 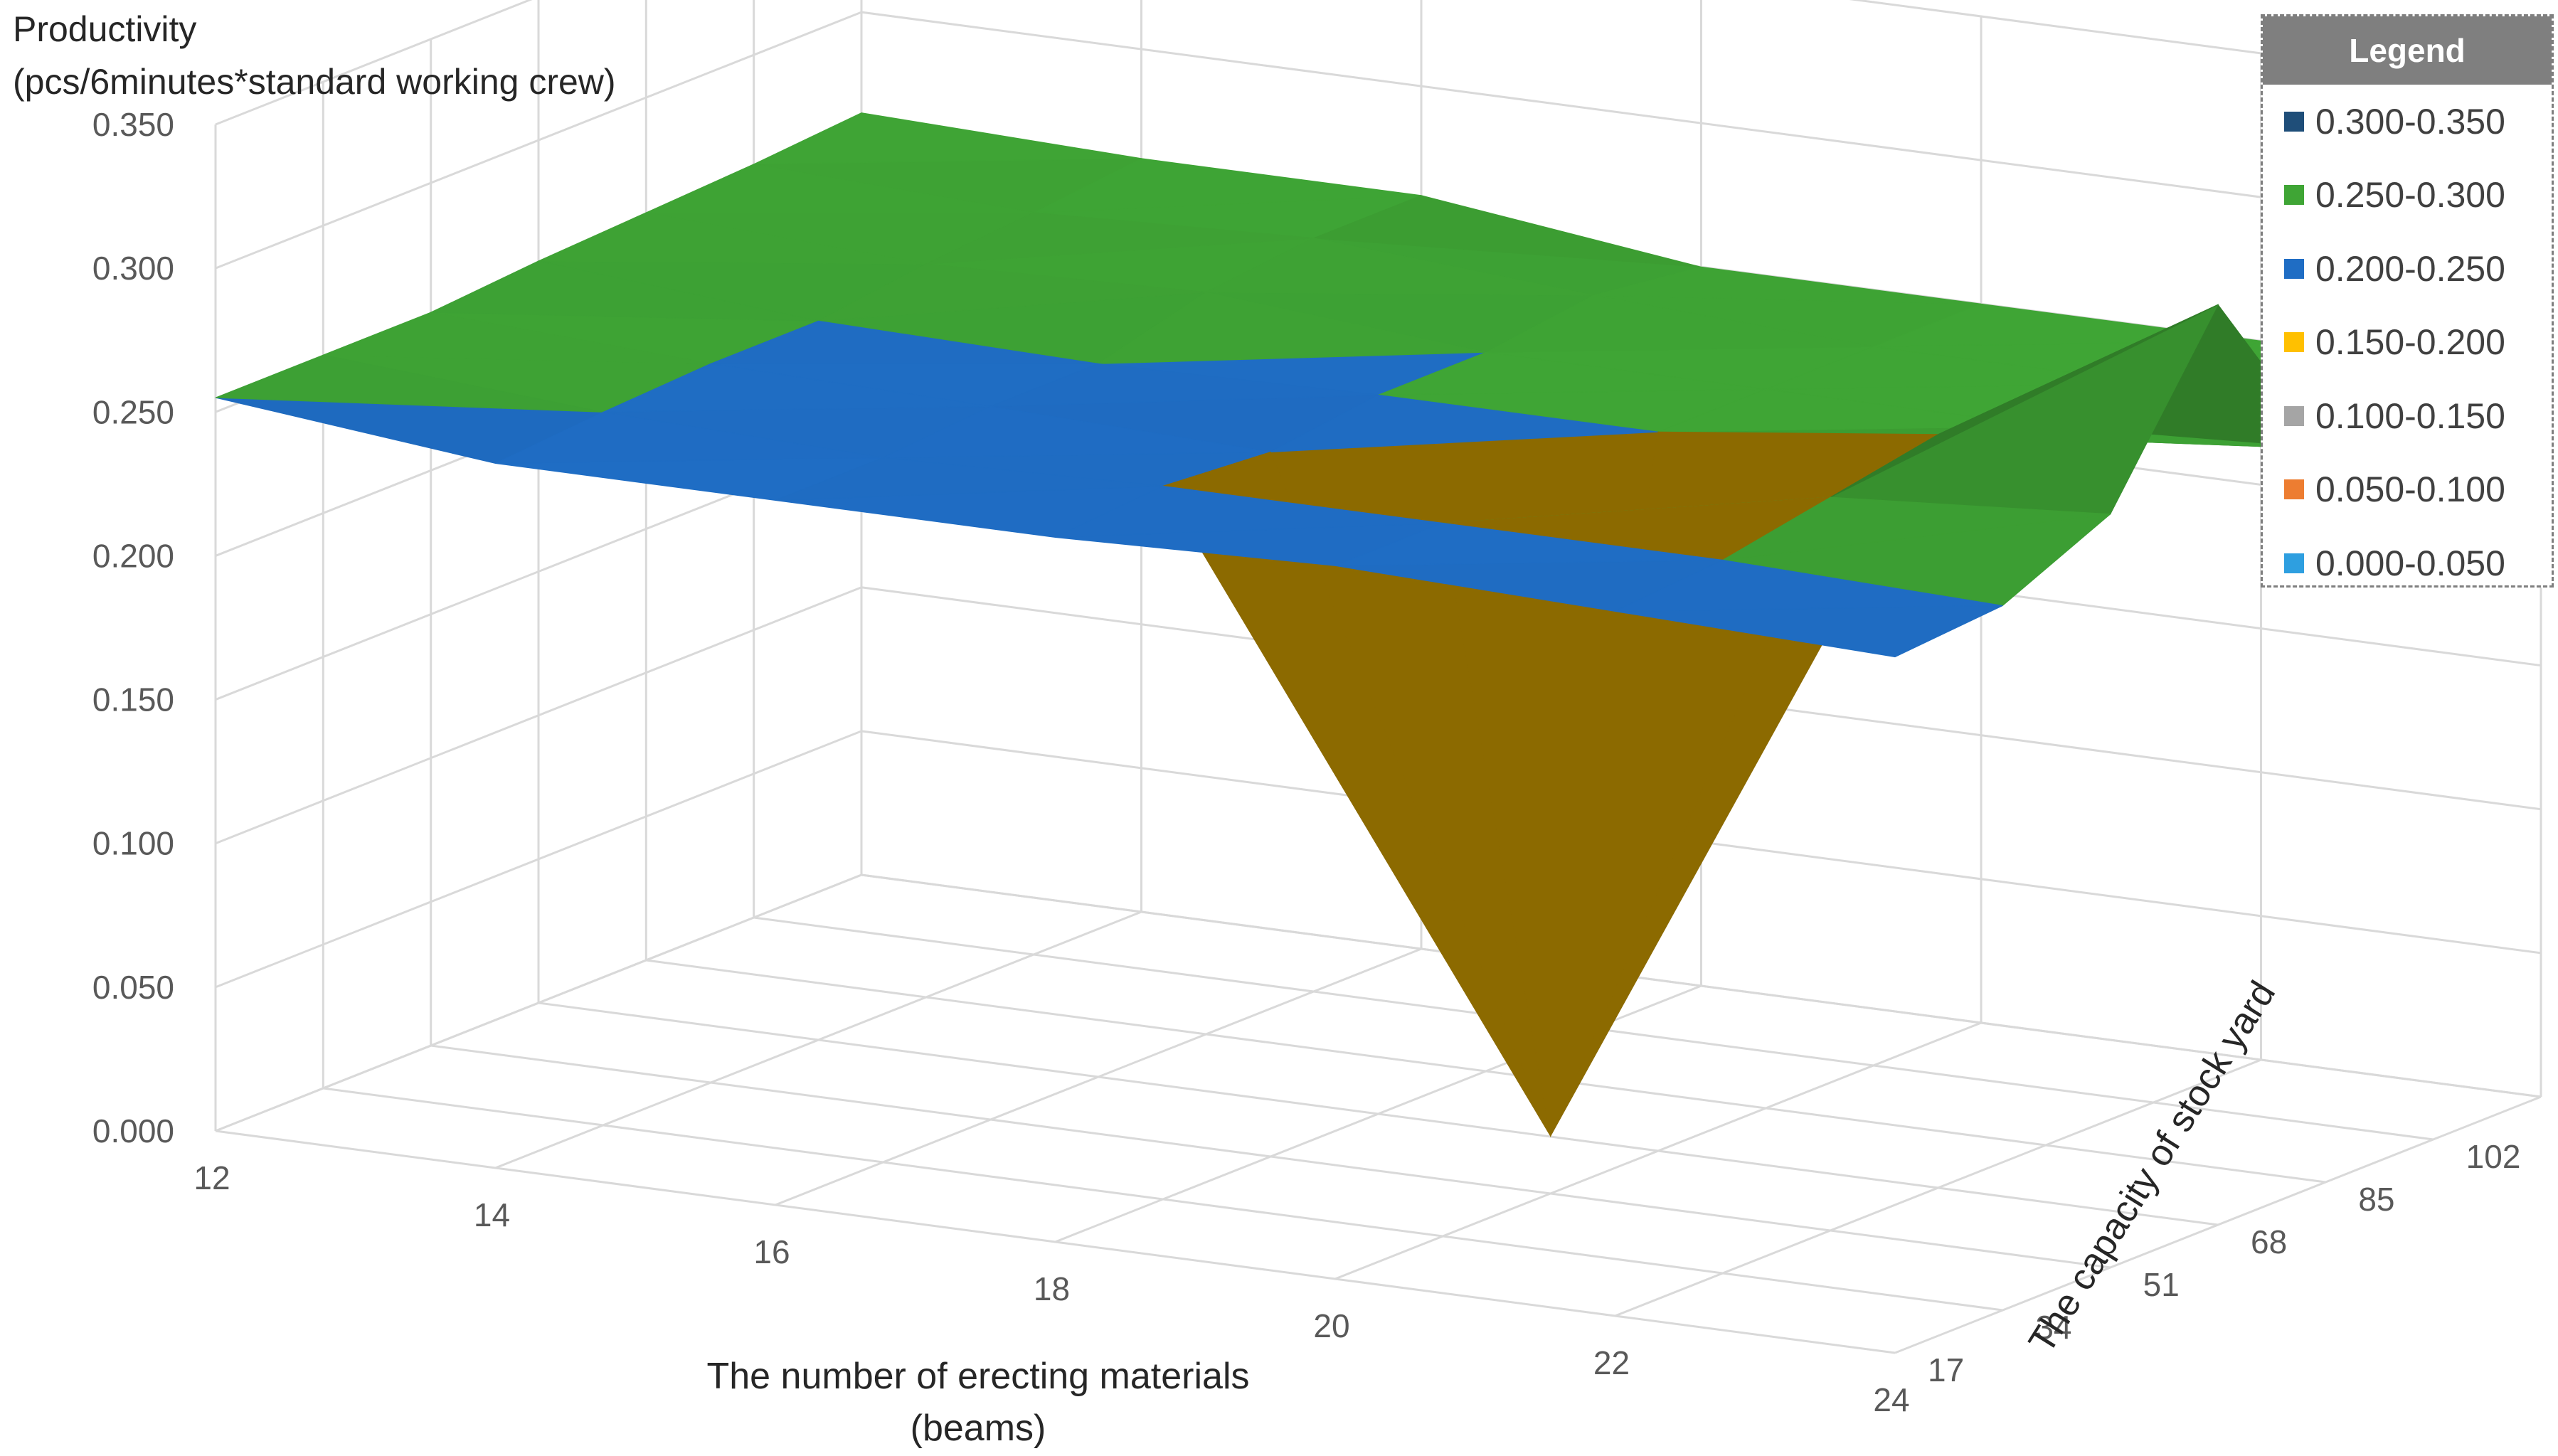 I want to click on y-tick-label: 68, so click(x=2269, y=1241).